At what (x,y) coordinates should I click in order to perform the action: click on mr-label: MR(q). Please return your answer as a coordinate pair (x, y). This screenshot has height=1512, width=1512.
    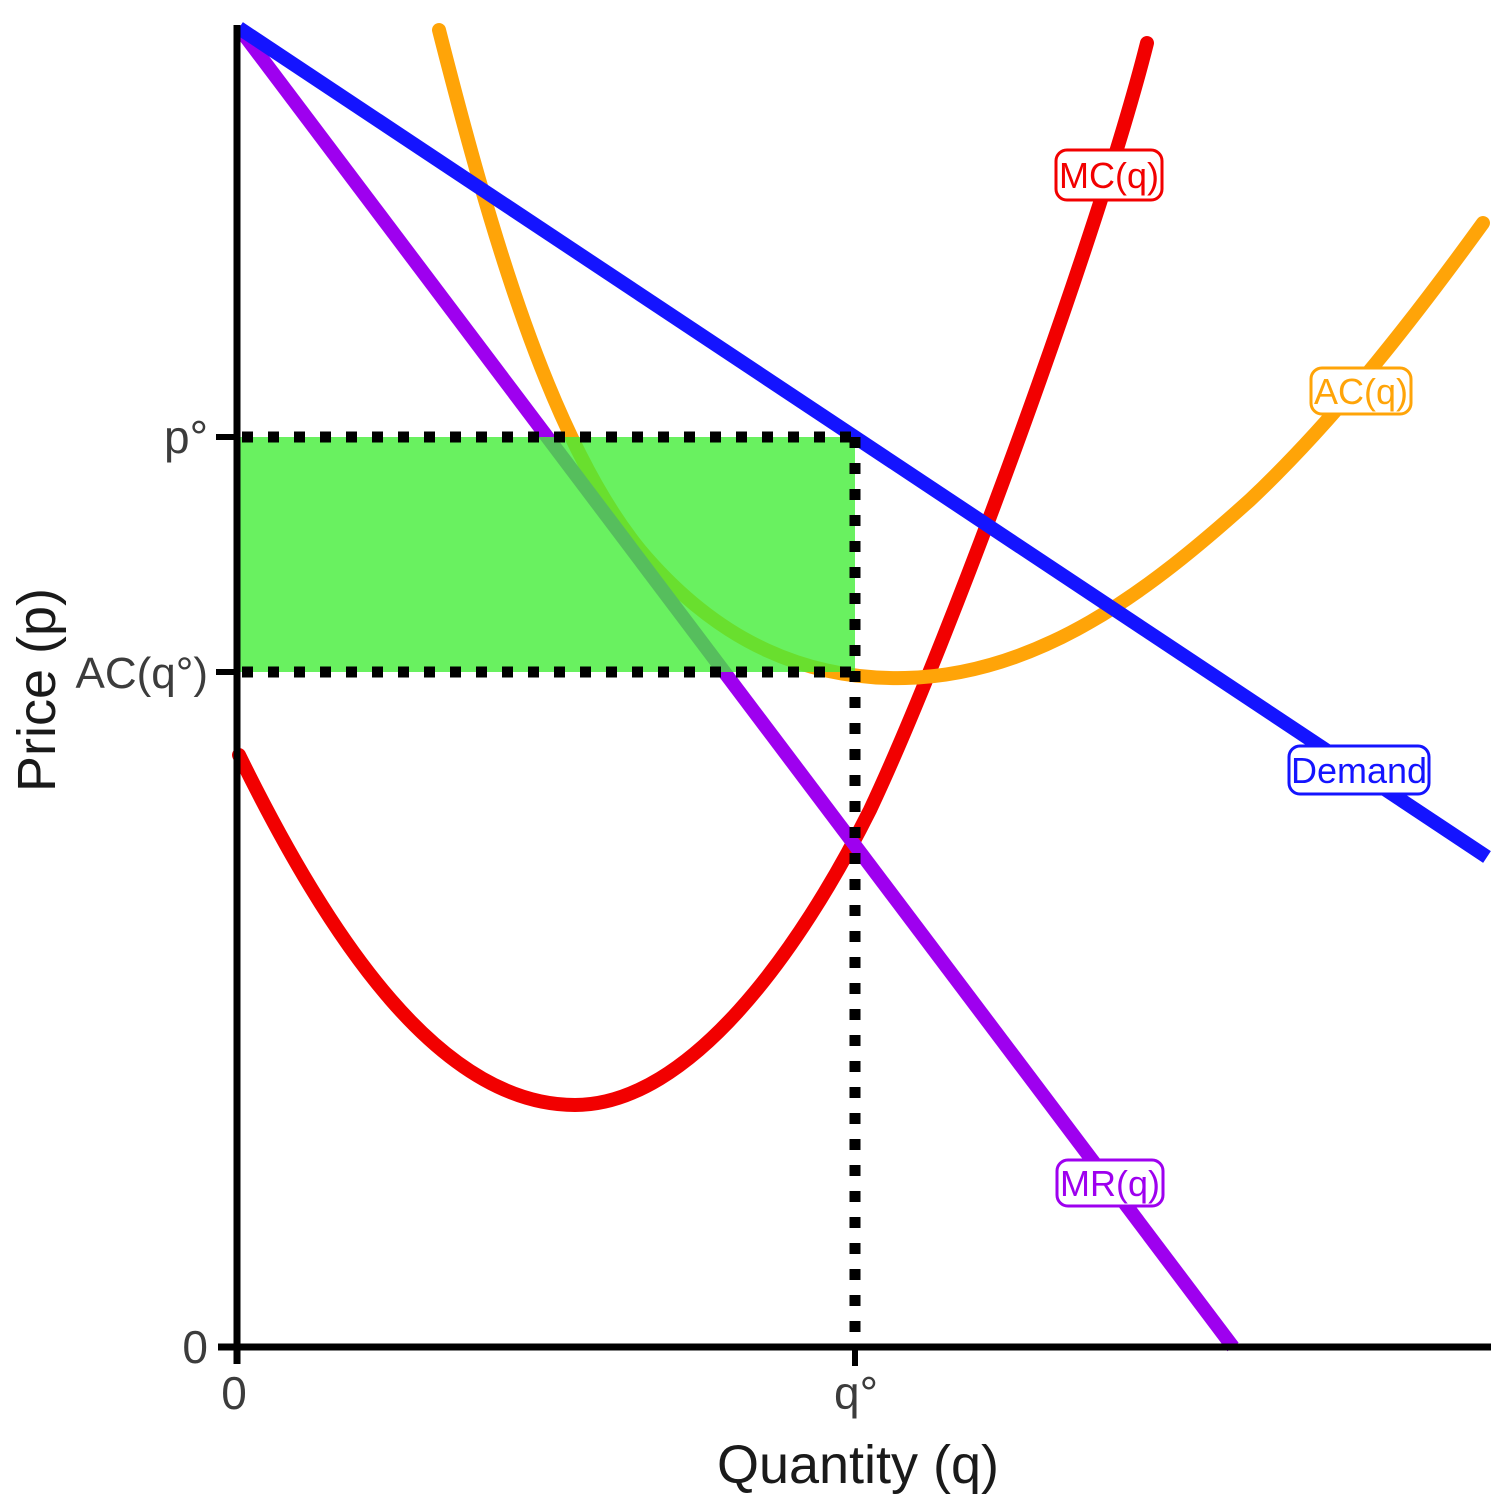
    Looking at the image, I should click on (1110, 1183).